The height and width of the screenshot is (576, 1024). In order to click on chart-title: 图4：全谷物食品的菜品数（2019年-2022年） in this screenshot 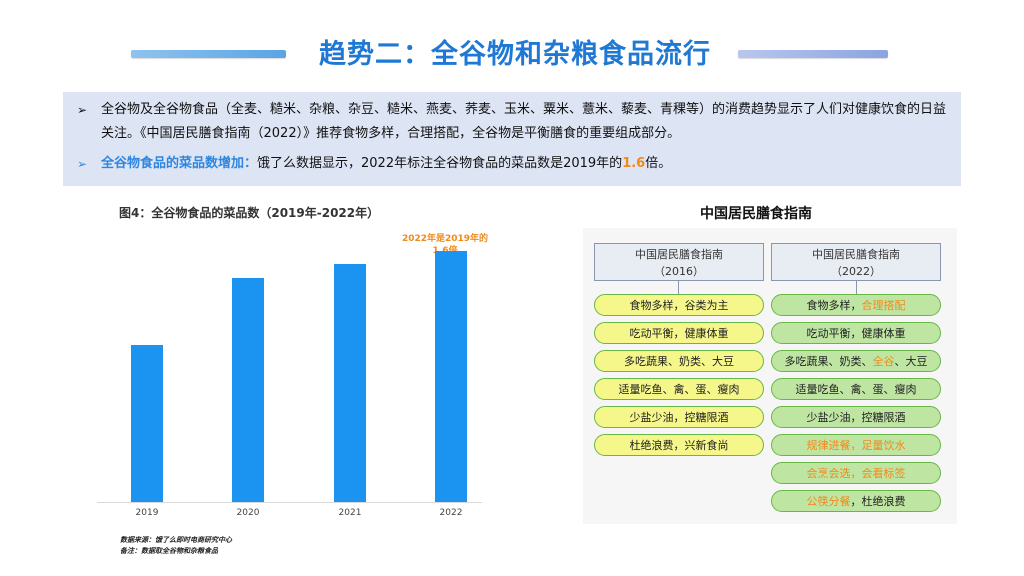, I will do `click(249, 213)`.